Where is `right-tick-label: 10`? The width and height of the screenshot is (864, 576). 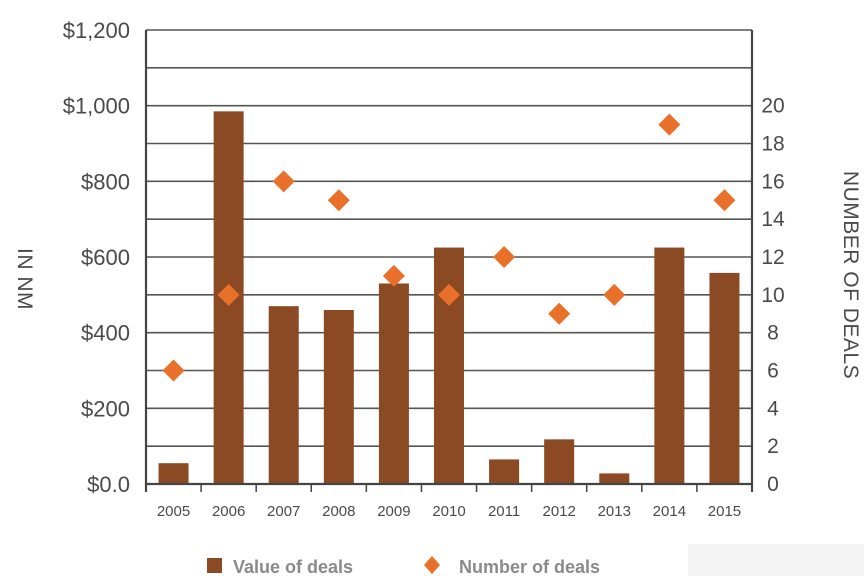
right-tick-label: 10 is located at coordinates (772, 295).